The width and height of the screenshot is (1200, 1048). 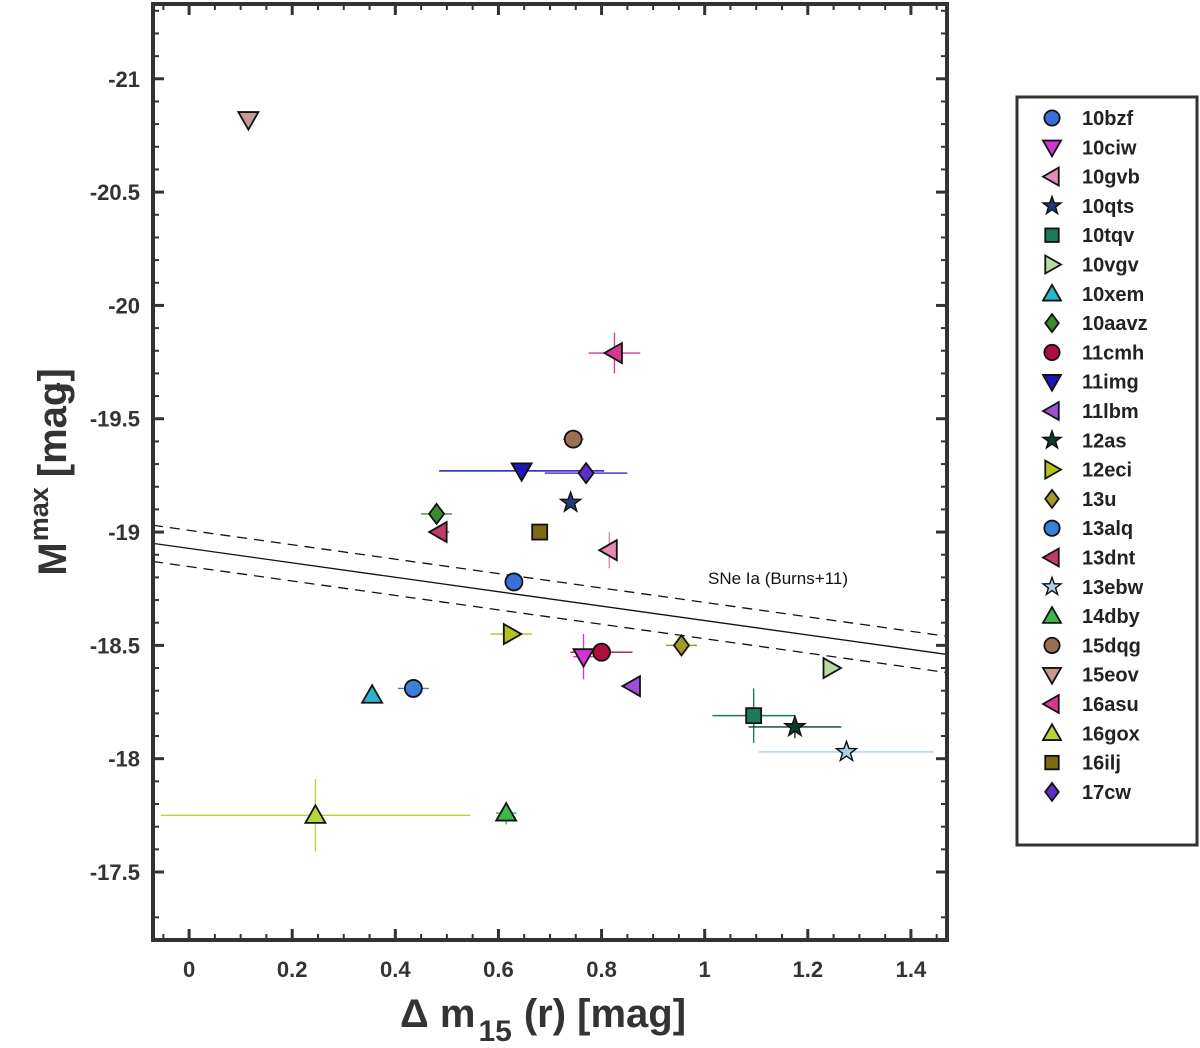 I want to click on marker-11img, so click(x=522, y=472).